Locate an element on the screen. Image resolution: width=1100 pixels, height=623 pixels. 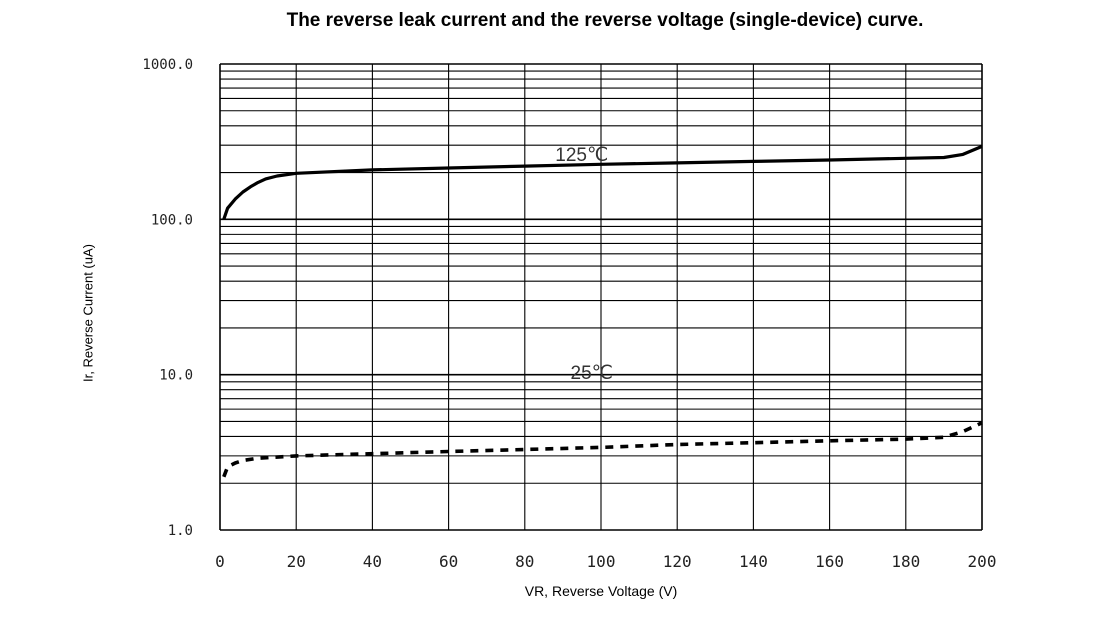
x-tick-label: 40 is located at coordinates (372, 561).